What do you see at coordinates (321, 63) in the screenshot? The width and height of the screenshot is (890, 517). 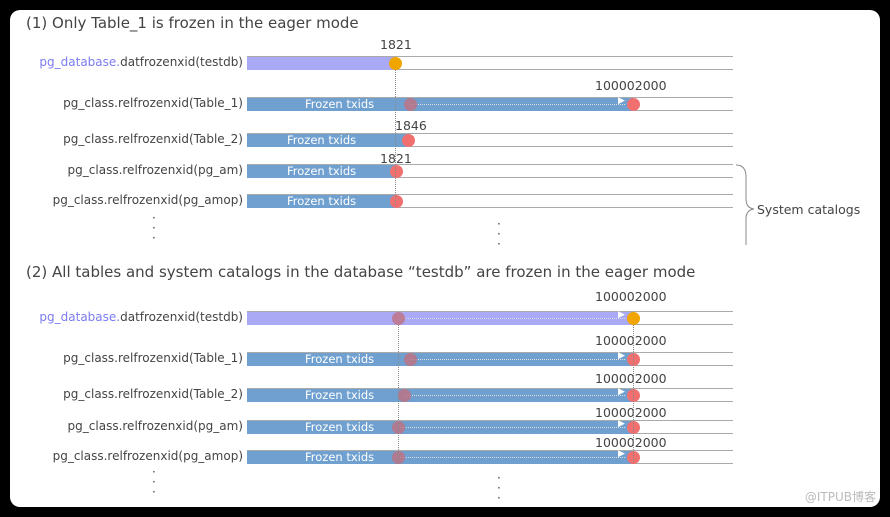 I see `db-frozen-bar` at bounding box center [321, 63].